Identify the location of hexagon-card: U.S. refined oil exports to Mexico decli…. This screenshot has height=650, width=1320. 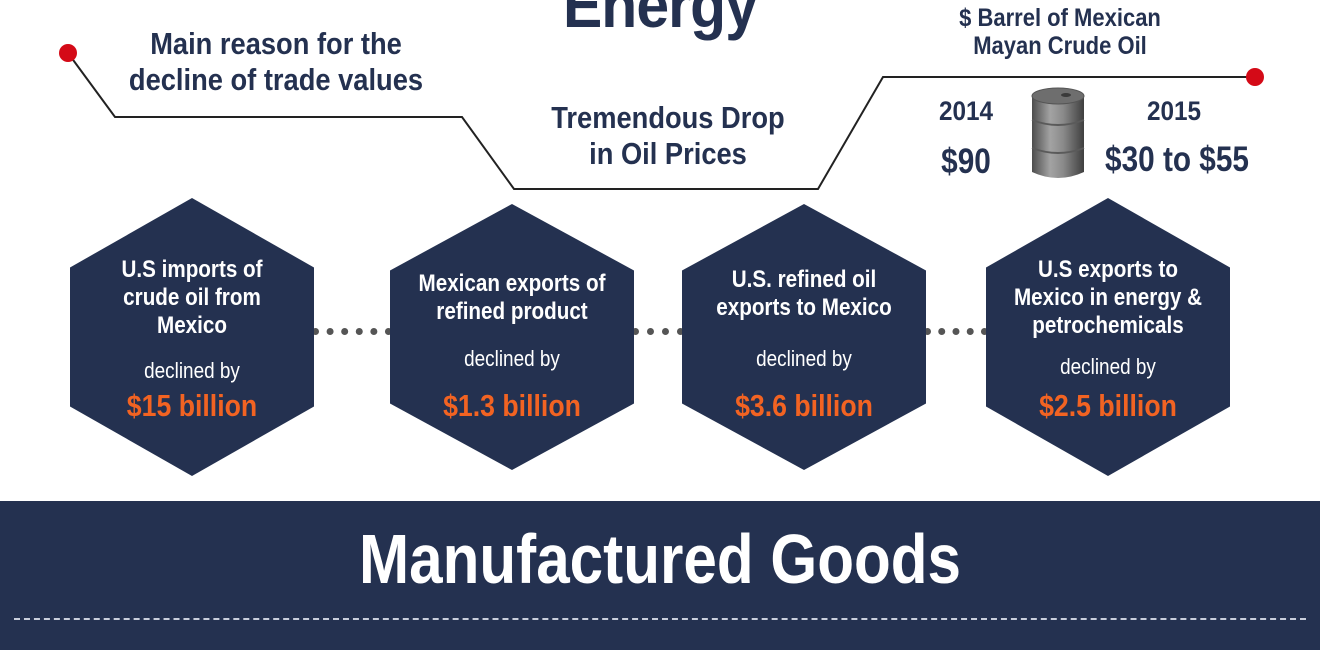
(804, 337).